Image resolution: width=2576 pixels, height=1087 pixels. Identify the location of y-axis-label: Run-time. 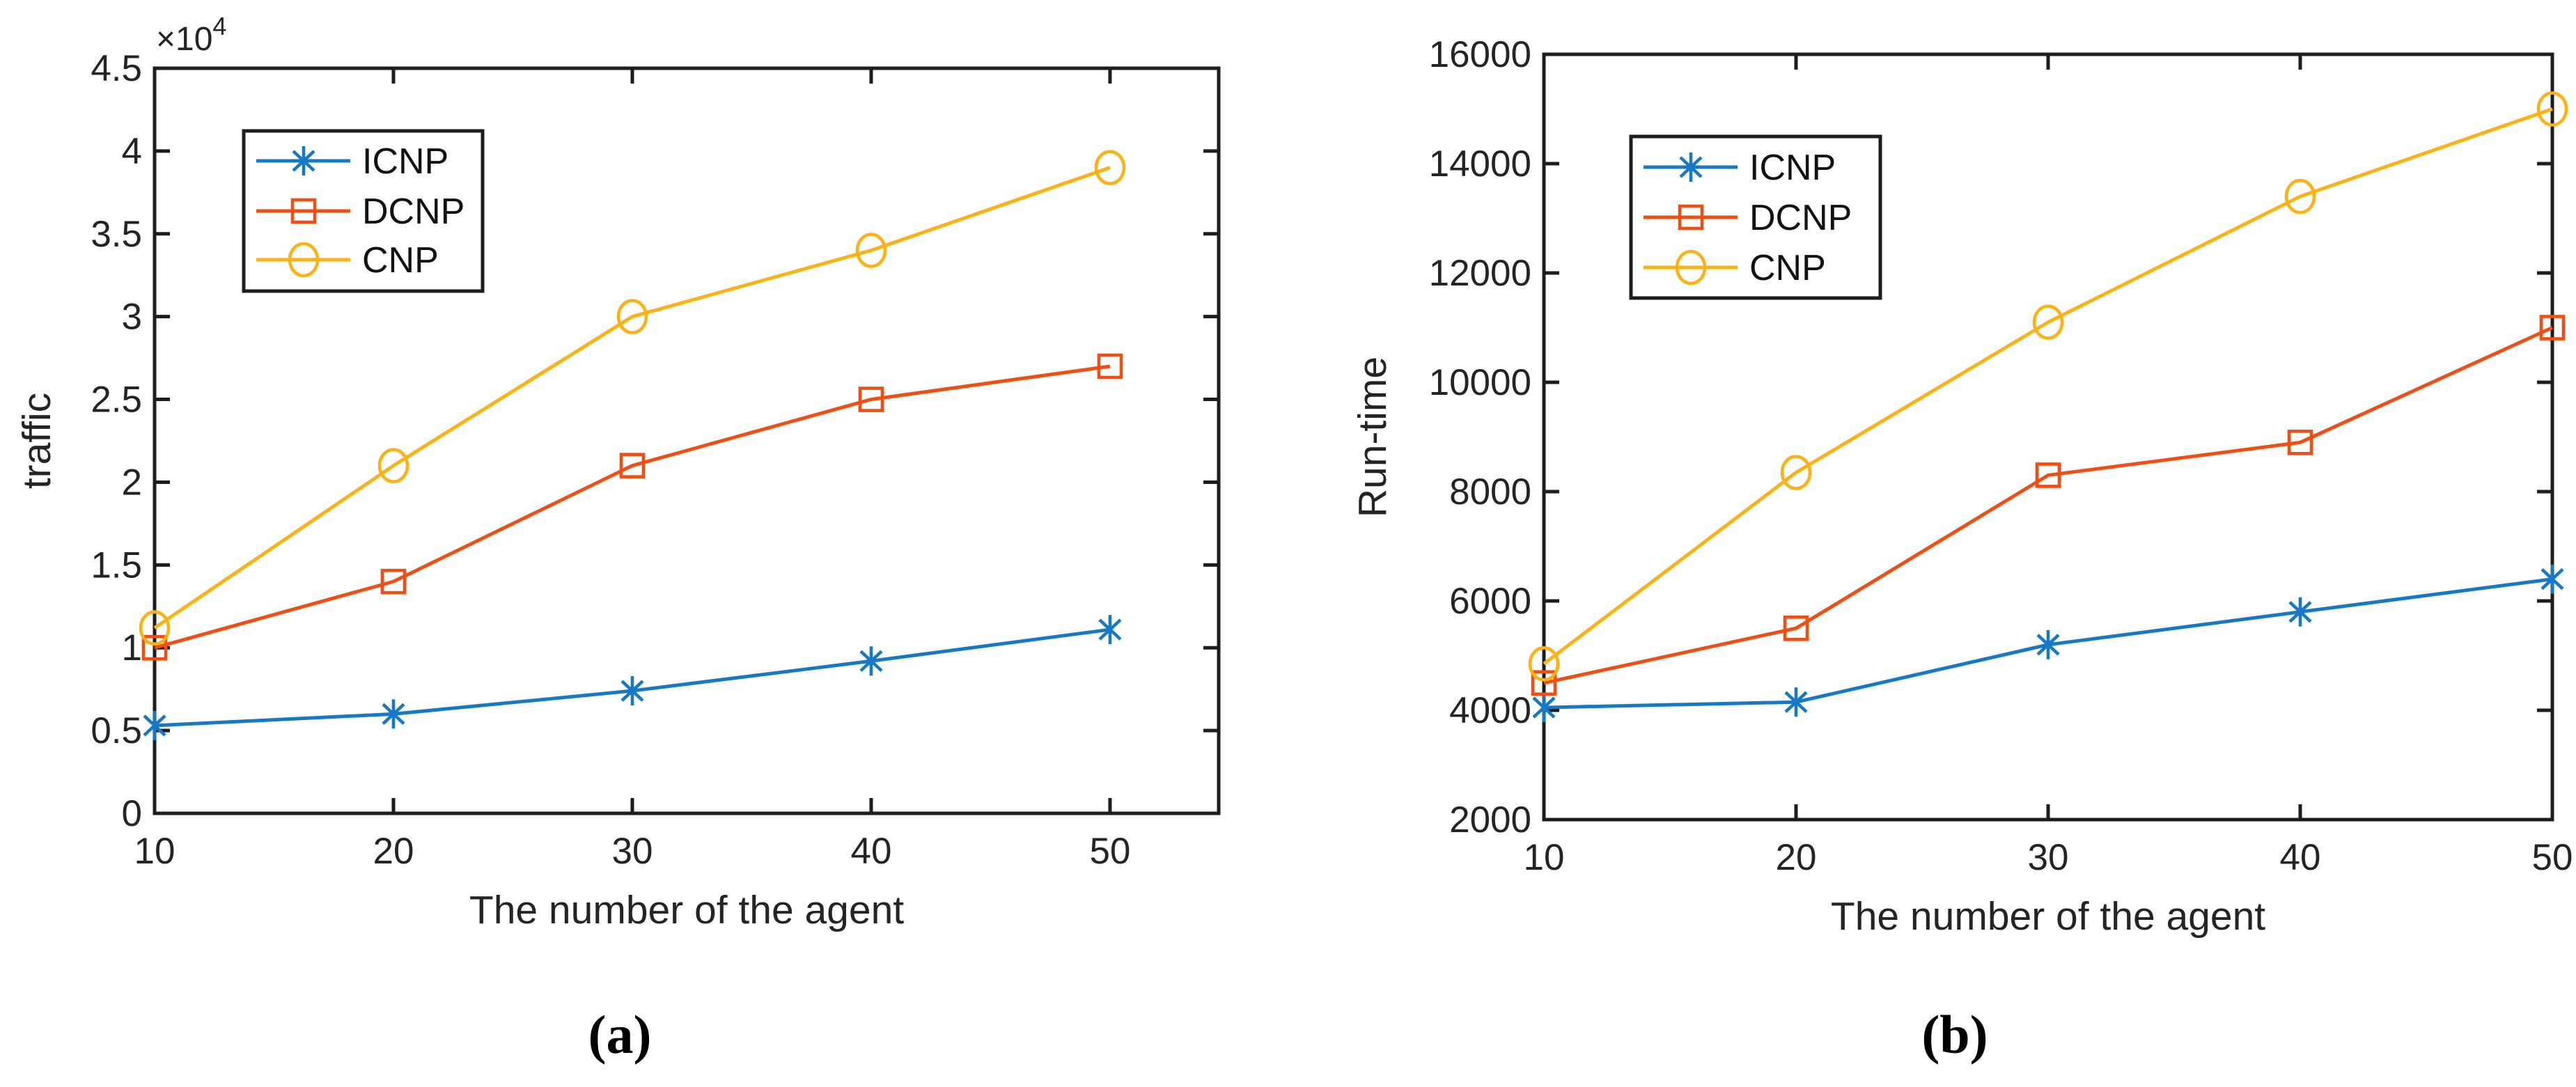
(1372, 437).